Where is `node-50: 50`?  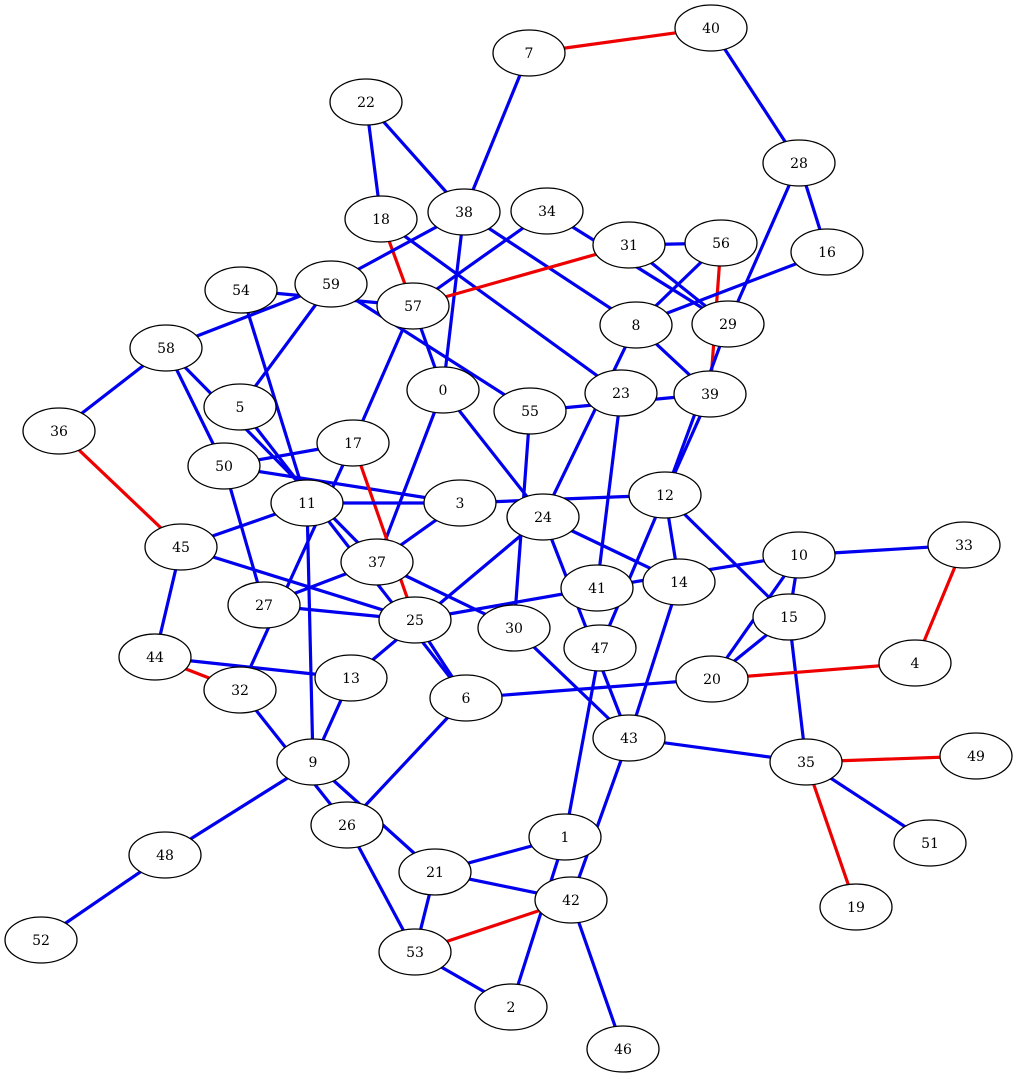
node-50: 50 is located at coordinates (224, 466).